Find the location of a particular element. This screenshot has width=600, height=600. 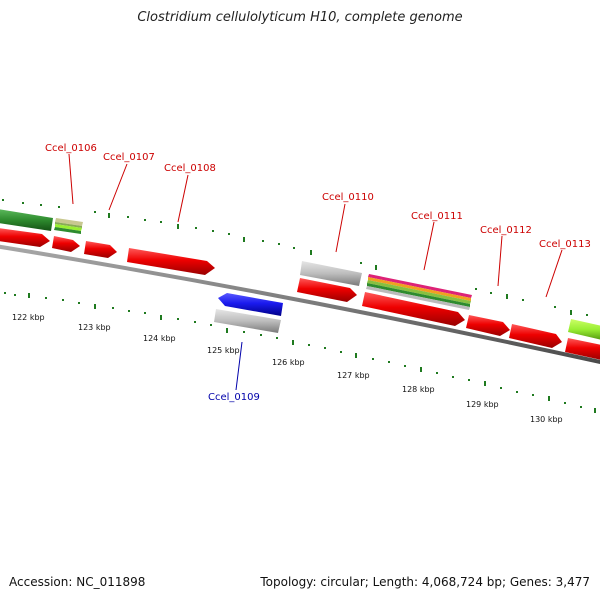

gene-label-ccel-0112: Ccel_0112 is located at coordinates (506, 230).